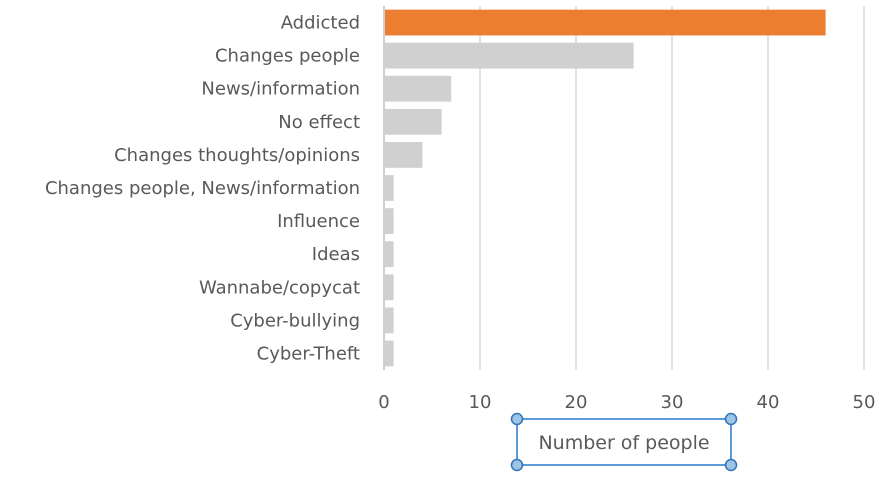 This screenshot has height=477, width=896. I want to click on x-tick-label: 10, so click(480, 402).